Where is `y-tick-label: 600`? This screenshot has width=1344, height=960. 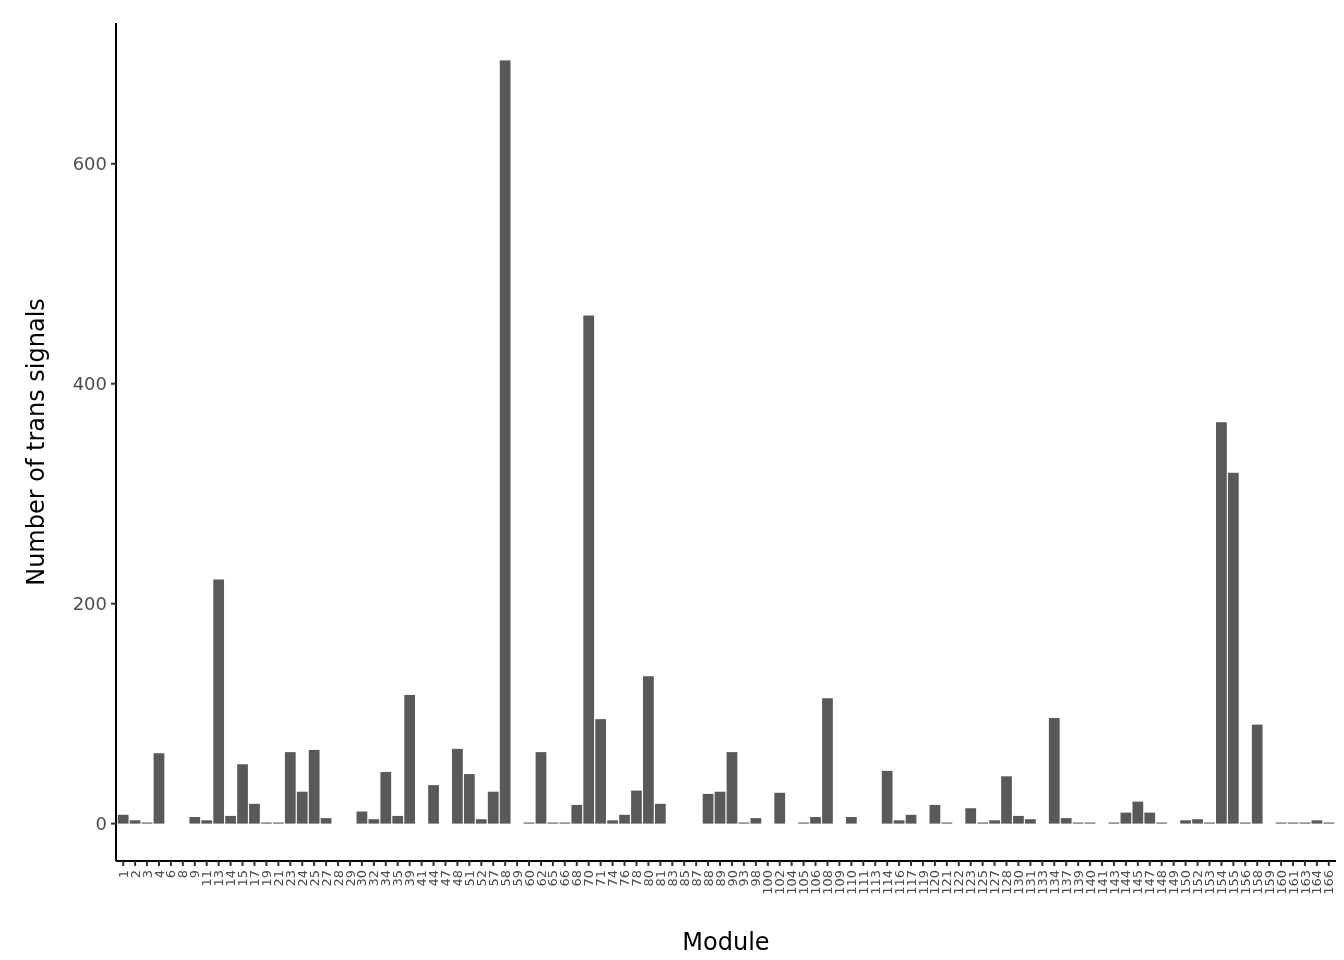 y-tick-label: 600 is located at coordinates (89, 164).